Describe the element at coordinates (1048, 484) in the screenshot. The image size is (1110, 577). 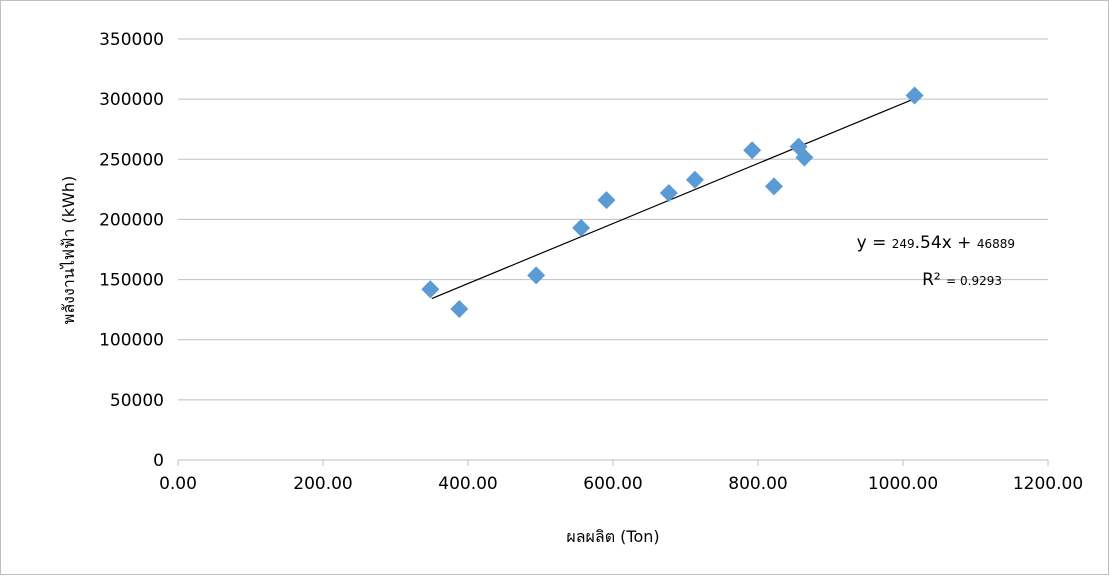
I see `x-tick-label: 1200.00` at that location.